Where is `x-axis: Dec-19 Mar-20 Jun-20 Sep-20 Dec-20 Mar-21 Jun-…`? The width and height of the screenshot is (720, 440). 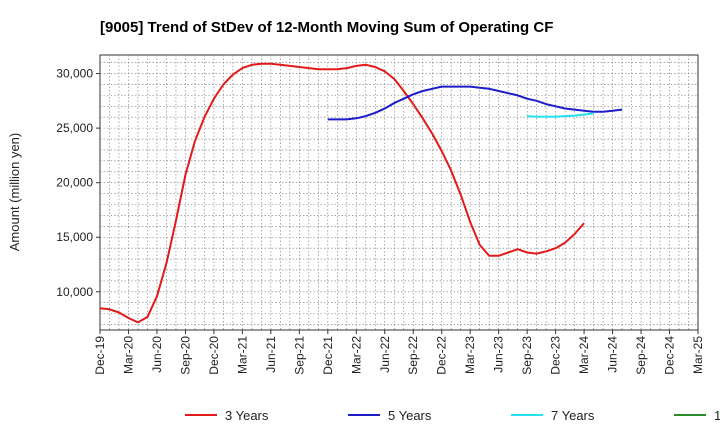 x-axis: Dec-19 Mar-20 Jun-20 Sep-20 Dec-20 Mar-21 Jun-… is located at coordinates (399, 352).